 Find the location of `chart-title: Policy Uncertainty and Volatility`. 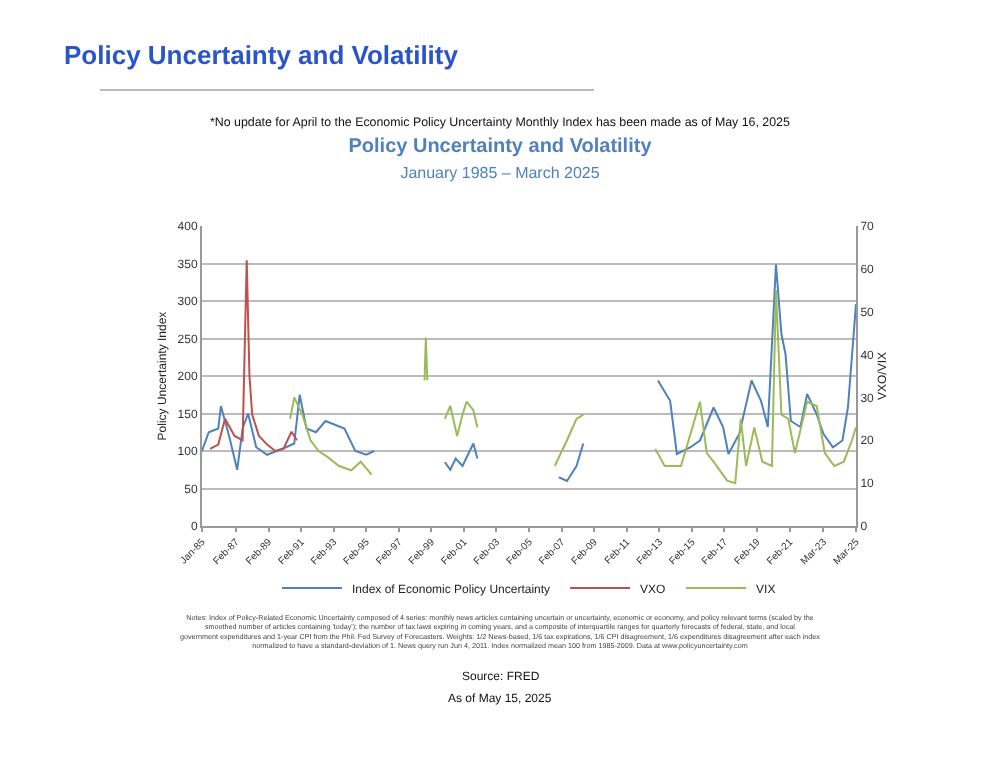

chart-title: Policy Uncertainty and Volatility is located at coordinates (500, 147).